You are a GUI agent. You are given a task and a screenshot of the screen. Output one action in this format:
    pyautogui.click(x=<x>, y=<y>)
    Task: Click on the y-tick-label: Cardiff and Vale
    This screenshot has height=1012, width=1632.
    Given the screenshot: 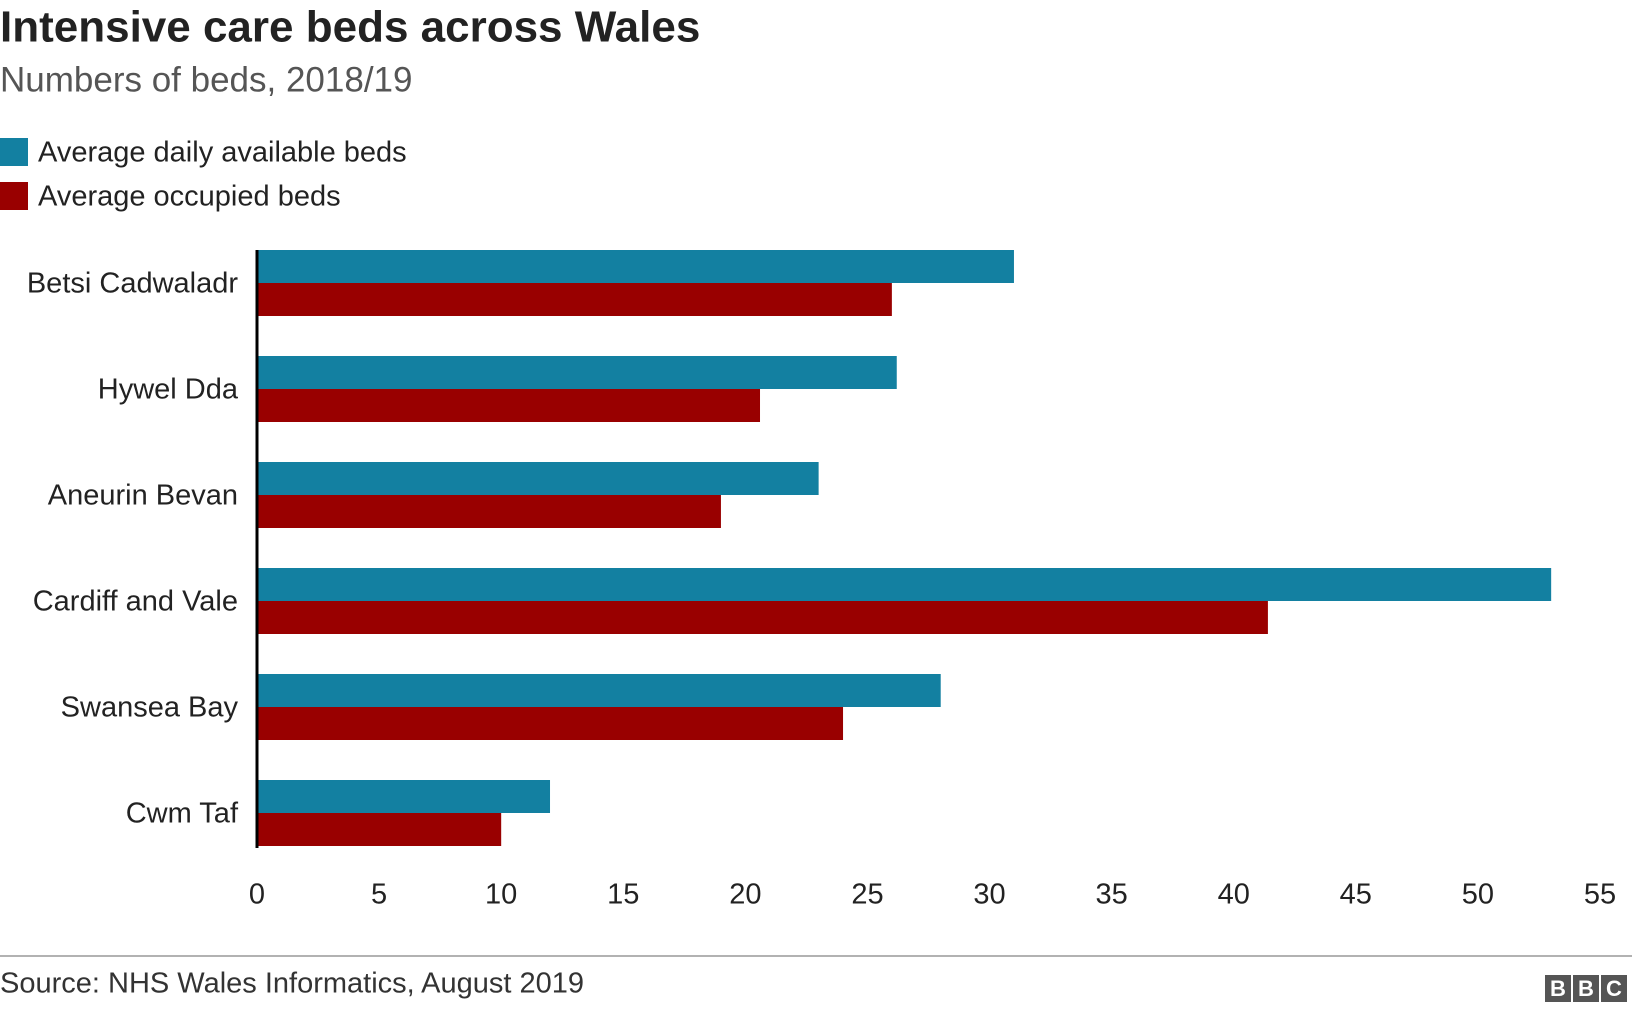 What is the action you would take?
    pyautogui.click(x=135, y=602)
    